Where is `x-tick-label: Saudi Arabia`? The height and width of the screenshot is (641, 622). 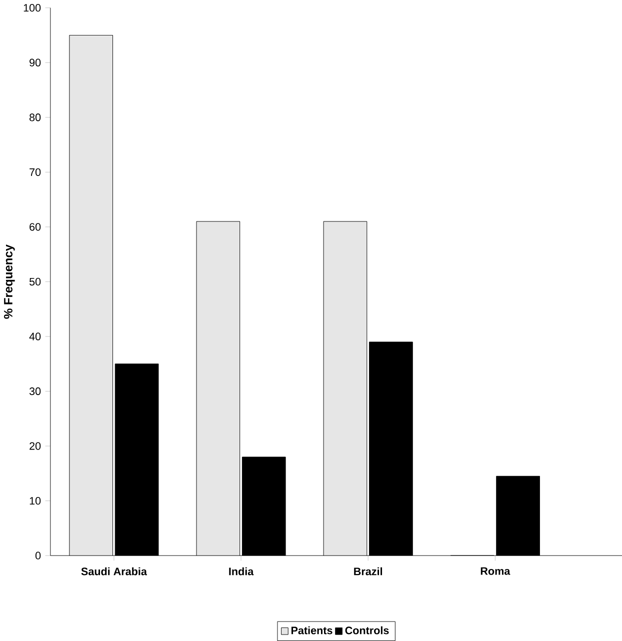
x-tick-label: Saudi Arabia is located at coordinates (114, 571).